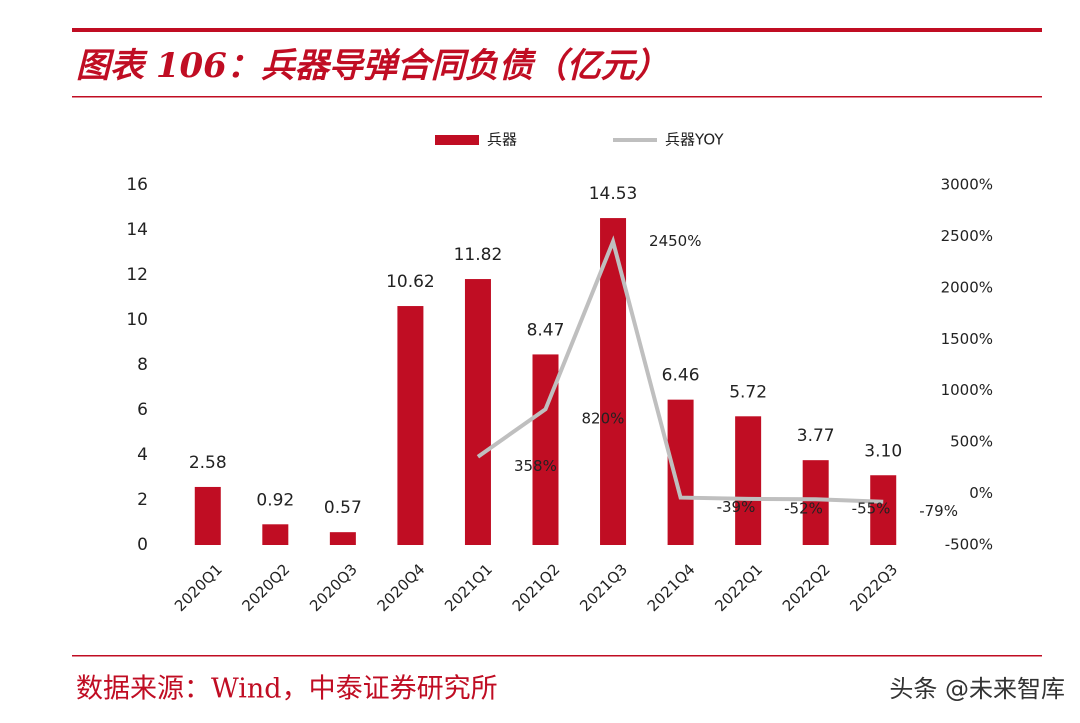 Image resolution: width=1080 pixels, height=723 pixels. What do you see at coordinates (671, 587) in the screenshot?
I see `x-tick-label: 2021Q4` at bounding box center [671, 587].